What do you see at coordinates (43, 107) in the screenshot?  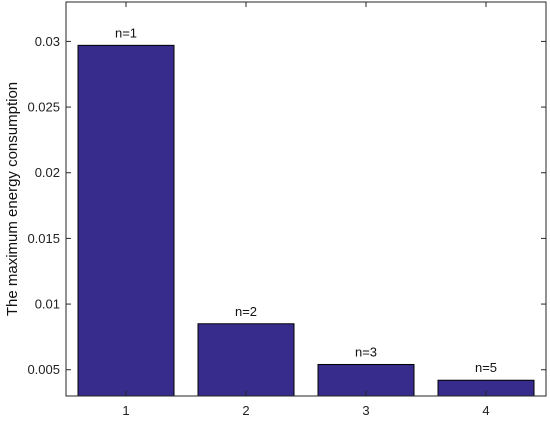 I see `y-tick-label: 0.025` at bounding box center [43, 107].